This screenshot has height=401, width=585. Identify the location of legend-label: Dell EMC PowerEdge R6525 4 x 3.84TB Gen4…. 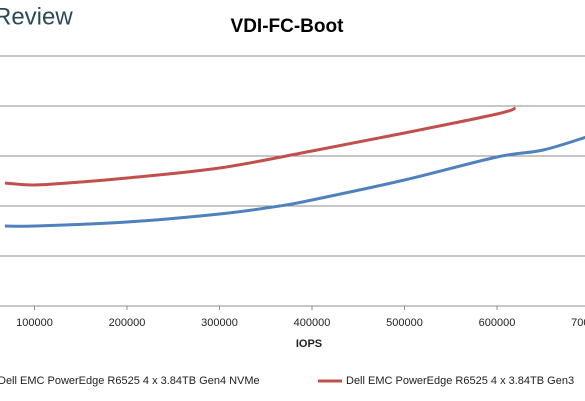
(130, 381).